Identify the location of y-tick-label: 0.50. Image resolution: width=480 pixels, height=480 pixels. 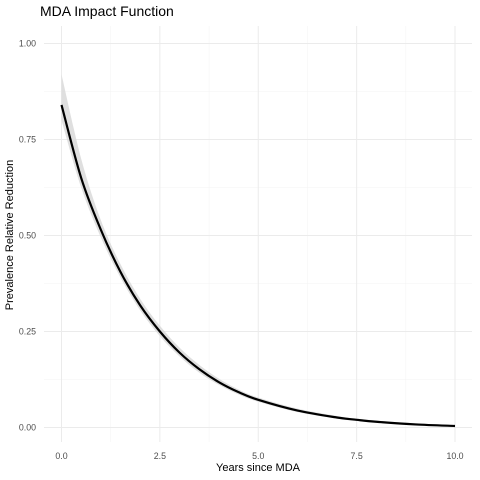
(27, 236).